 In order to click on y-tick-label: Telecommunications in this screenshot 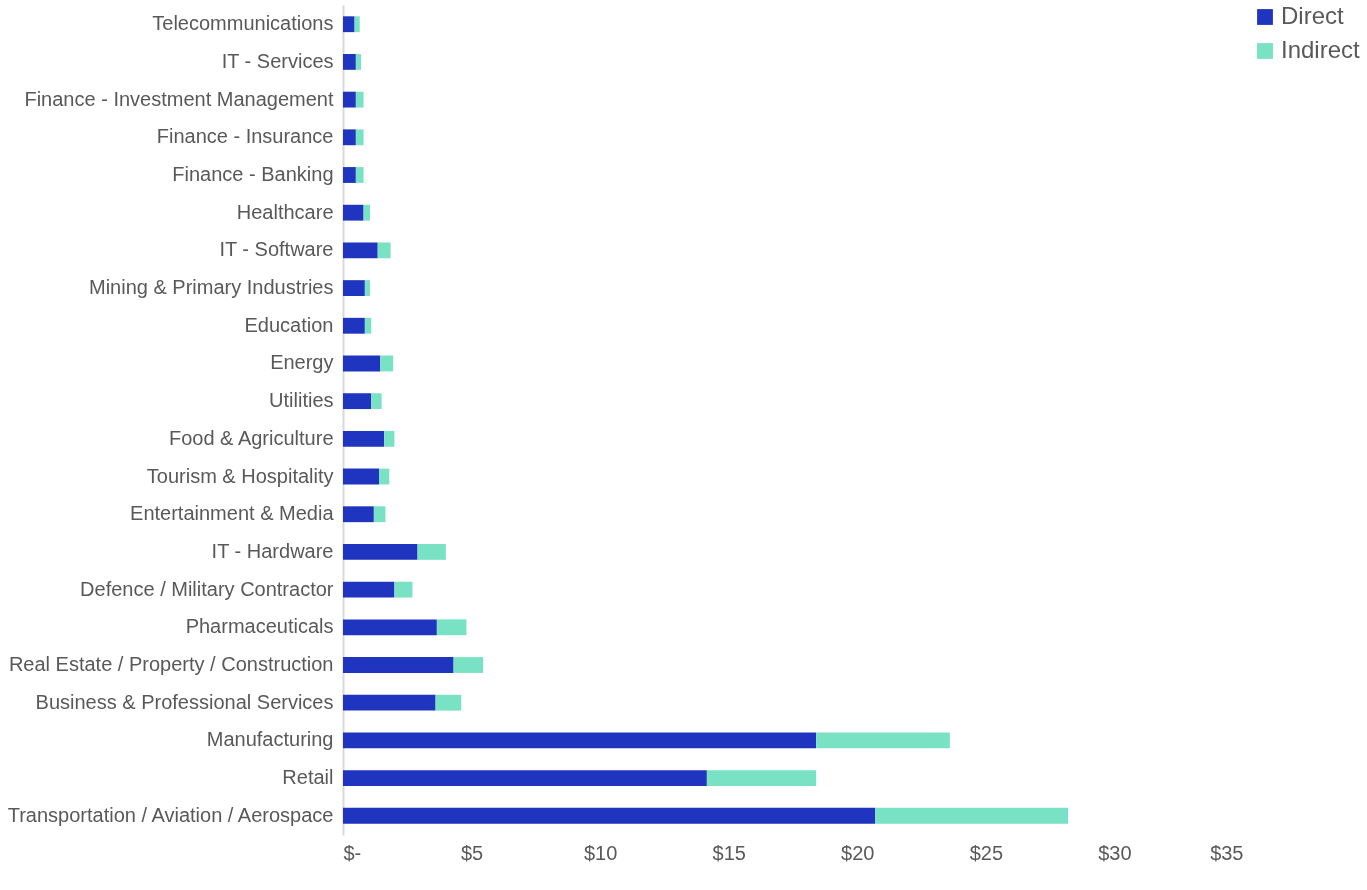, I will do `click(243, 23)`.